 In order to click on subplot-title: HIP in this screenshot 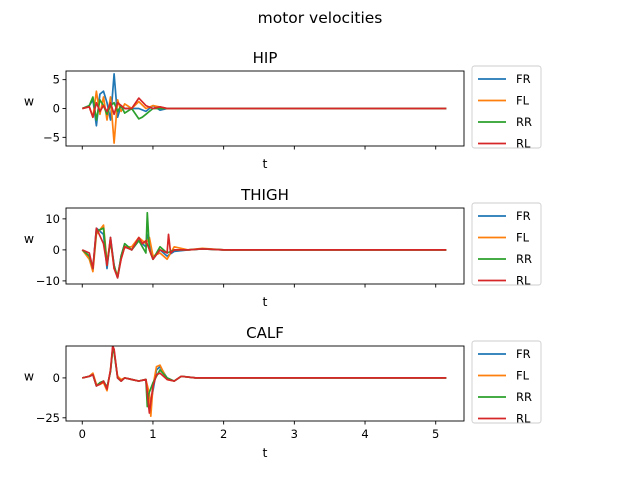, I will do `click(265, 58)`.